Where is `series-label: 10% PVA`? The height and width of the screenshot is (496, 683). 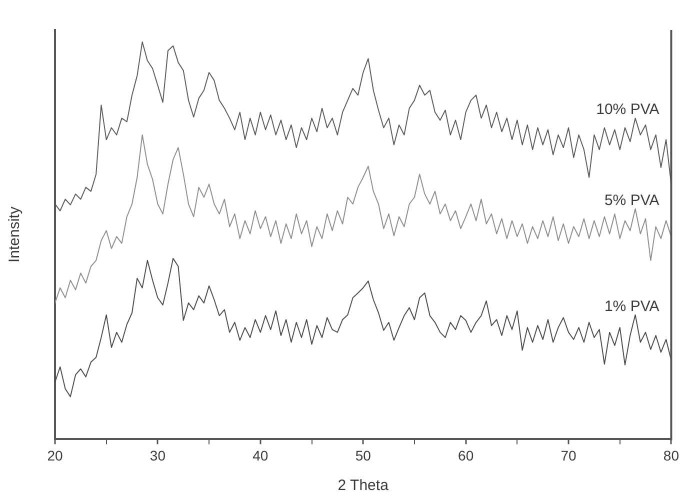
series-label: 10% PVA is located at coordinates (628, 109).